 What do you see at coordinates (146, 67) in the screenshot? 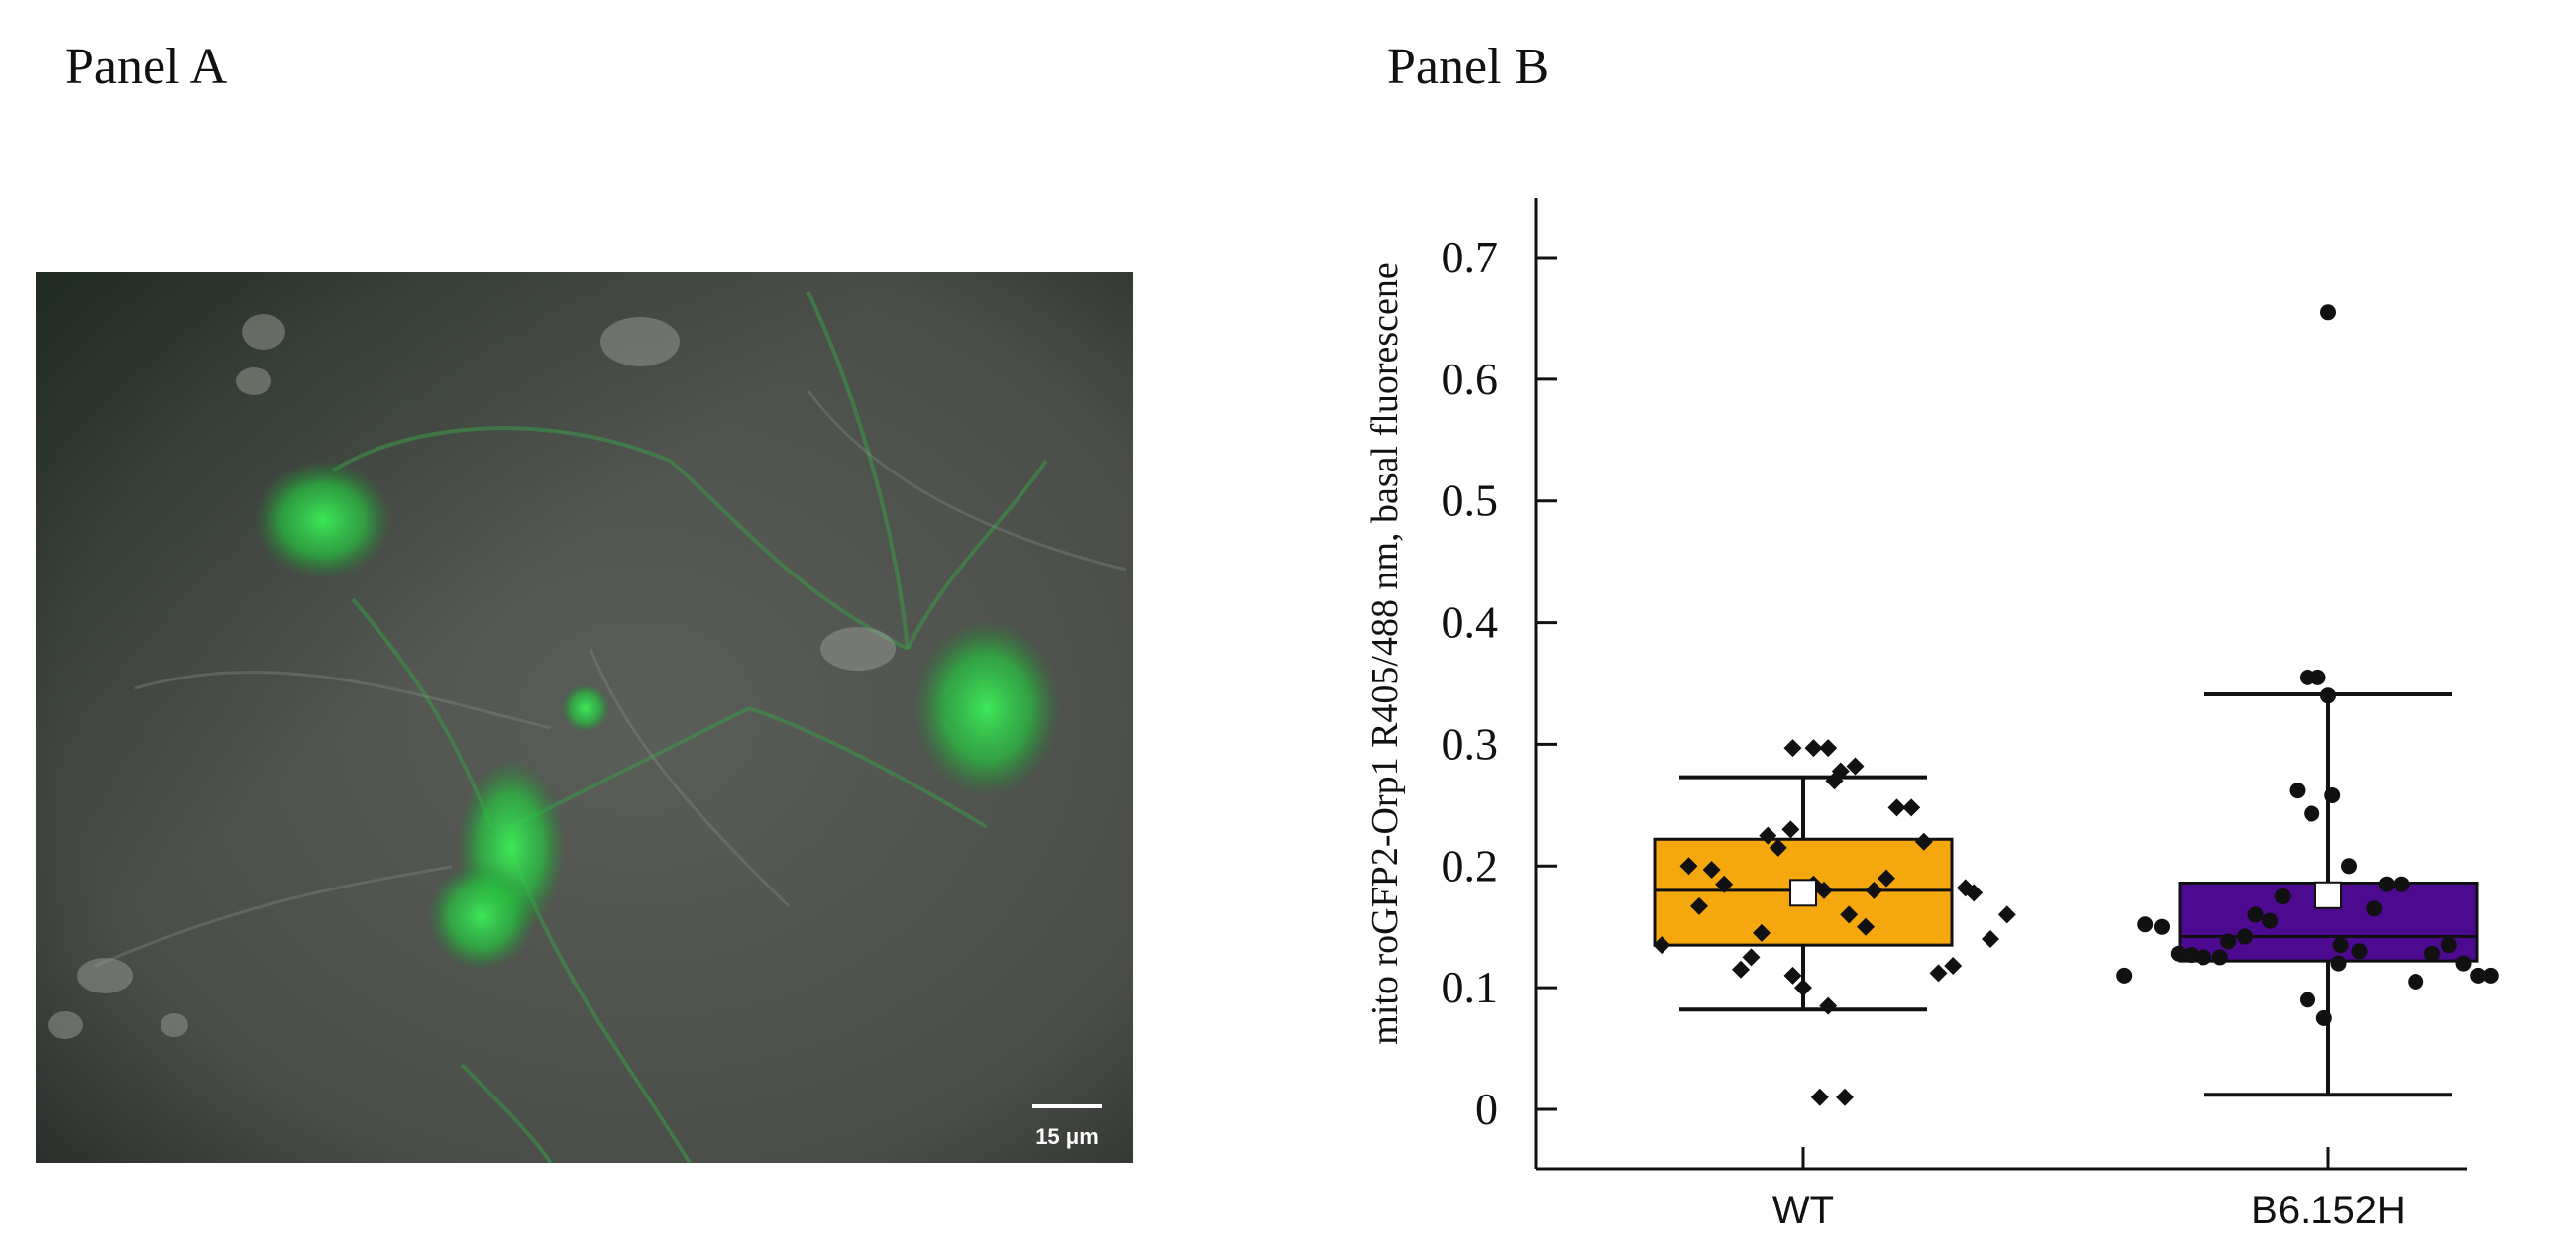
I see `panel-a-label: Panel A` at bounding box center [146, 67].